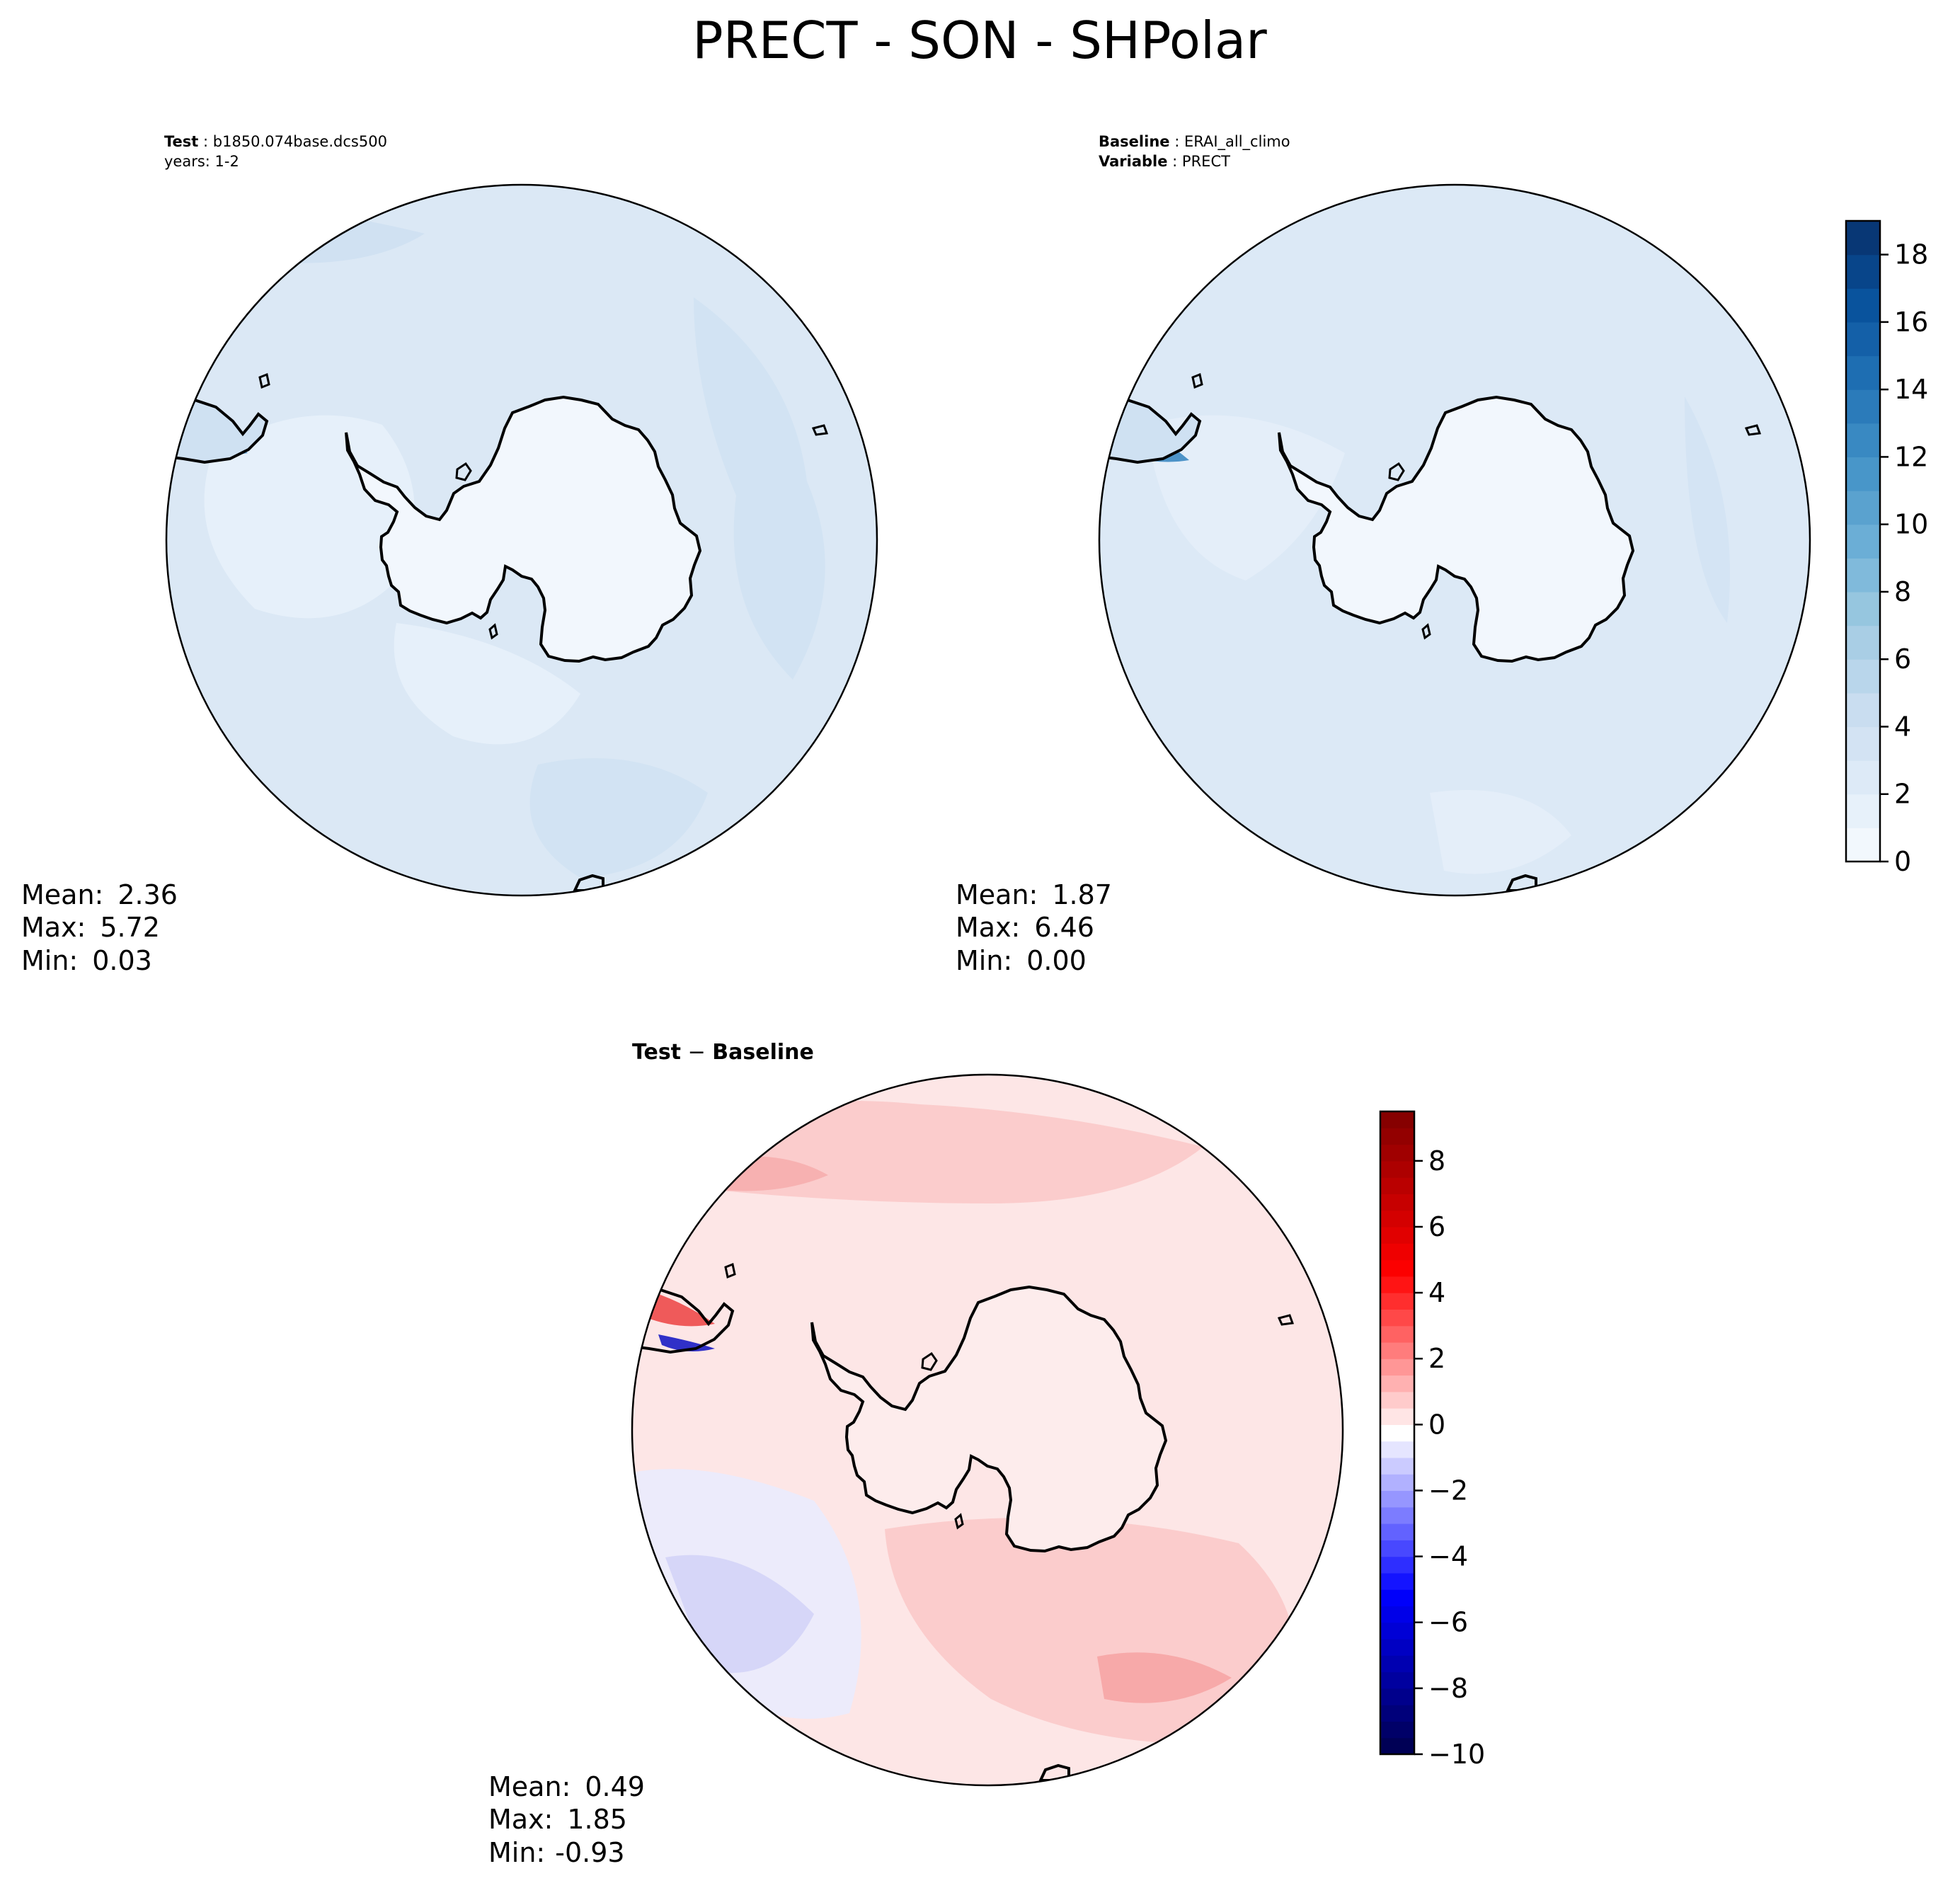 This screenshot has width=1960, height=1888. What do you see at coordinates (1456, 1755) in the screenshot?
I see `diff-colorbar-tick-label-0: −10` at bounding box center [1456, 1755].